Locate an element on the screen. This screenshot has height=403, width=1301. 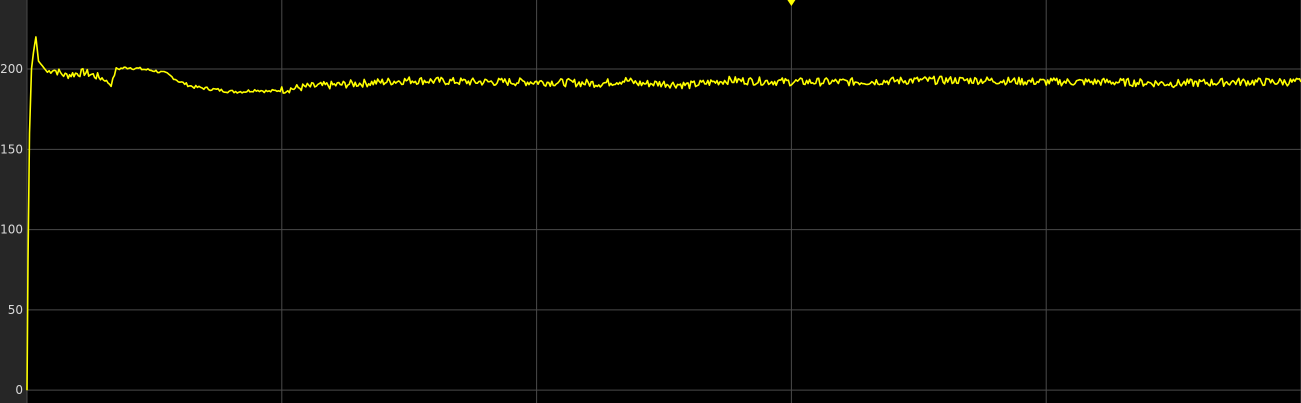
y-tick-label: 0 is located at coordinates (19, 390).